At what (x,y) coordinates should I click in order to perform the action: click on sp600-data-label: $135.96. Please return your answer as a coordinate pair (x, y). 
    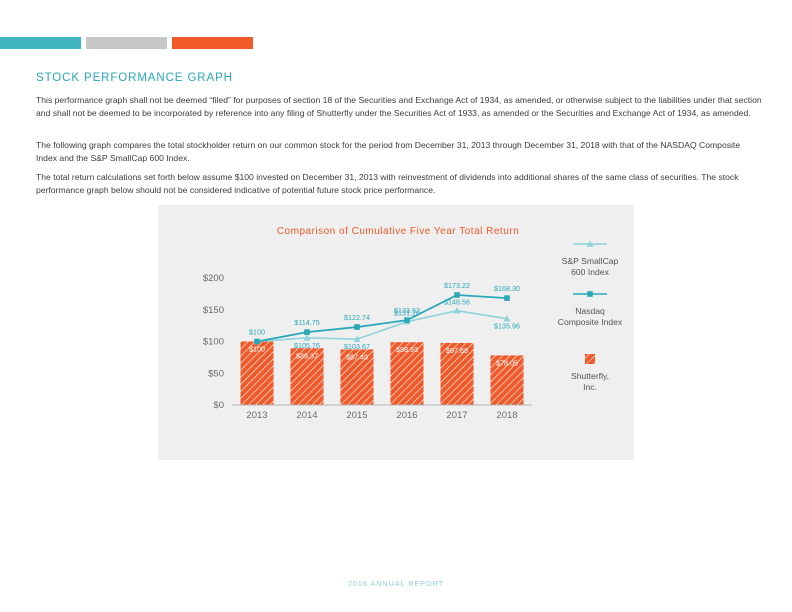
    Looking at the image, I should click on (507, 326).